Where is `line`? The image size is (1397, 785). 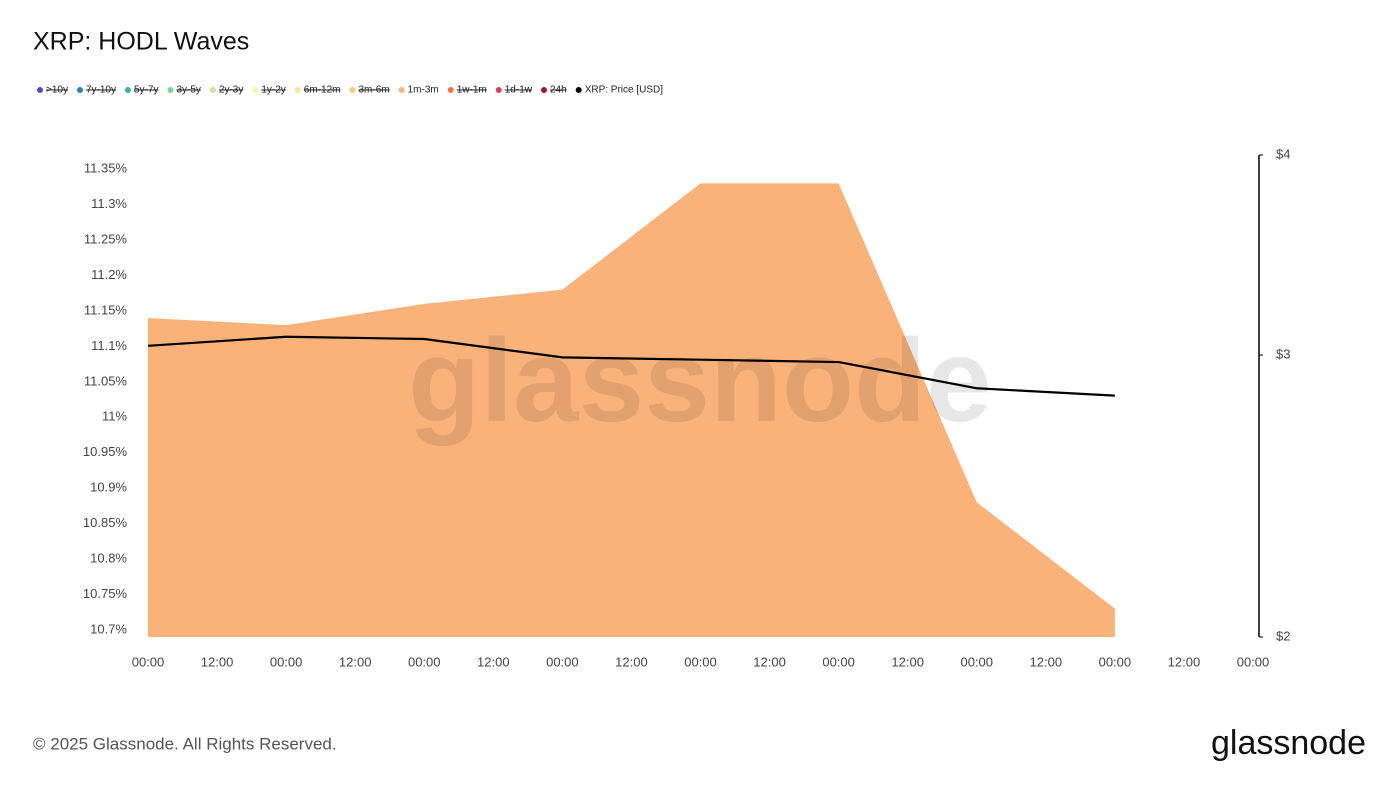 line is located at coordinates (631, 366).